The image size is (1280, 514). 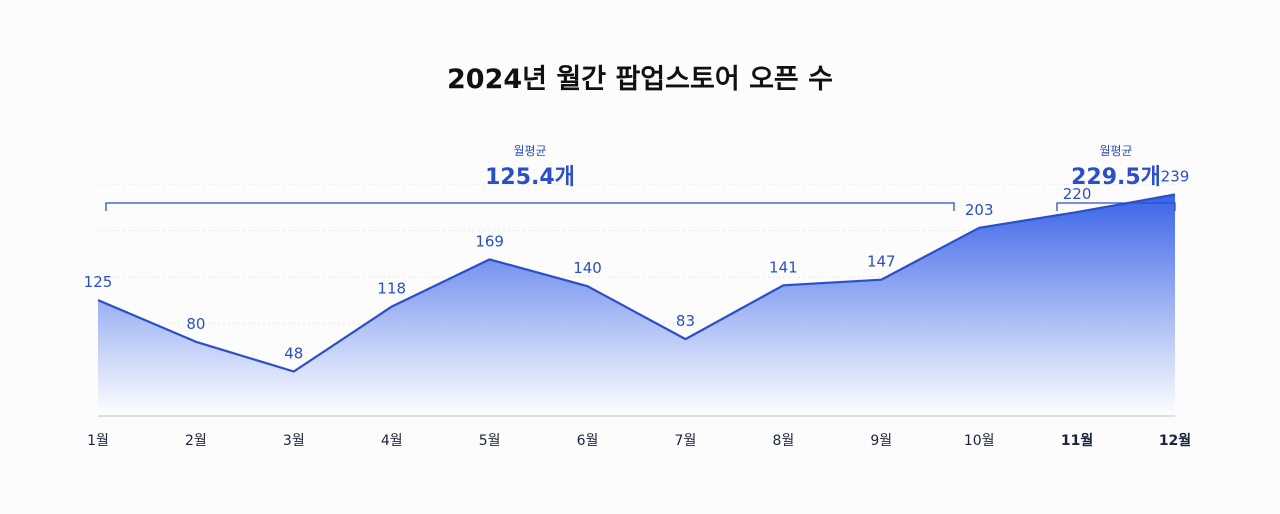 What do you see at coordinates (195, 324) in the screenshot?
I see `data-label: 80` at bounding box center [195, 324].